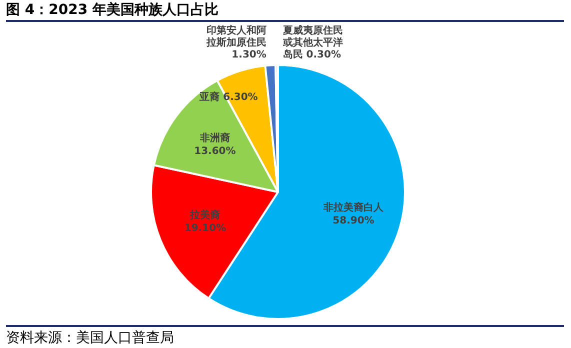 The image size is (571, 348). I want to click on data-label: 13.60%, so click(215, 151).